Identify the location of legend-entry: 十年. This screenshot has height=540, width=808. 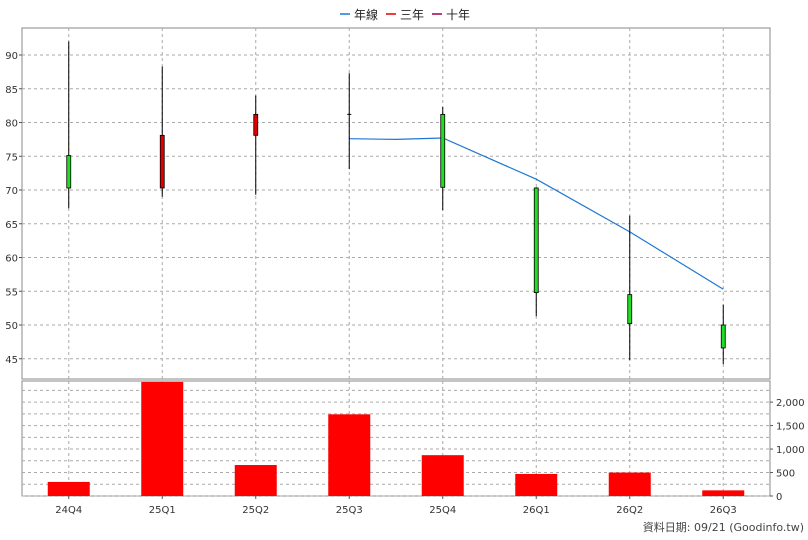
(451, 15).